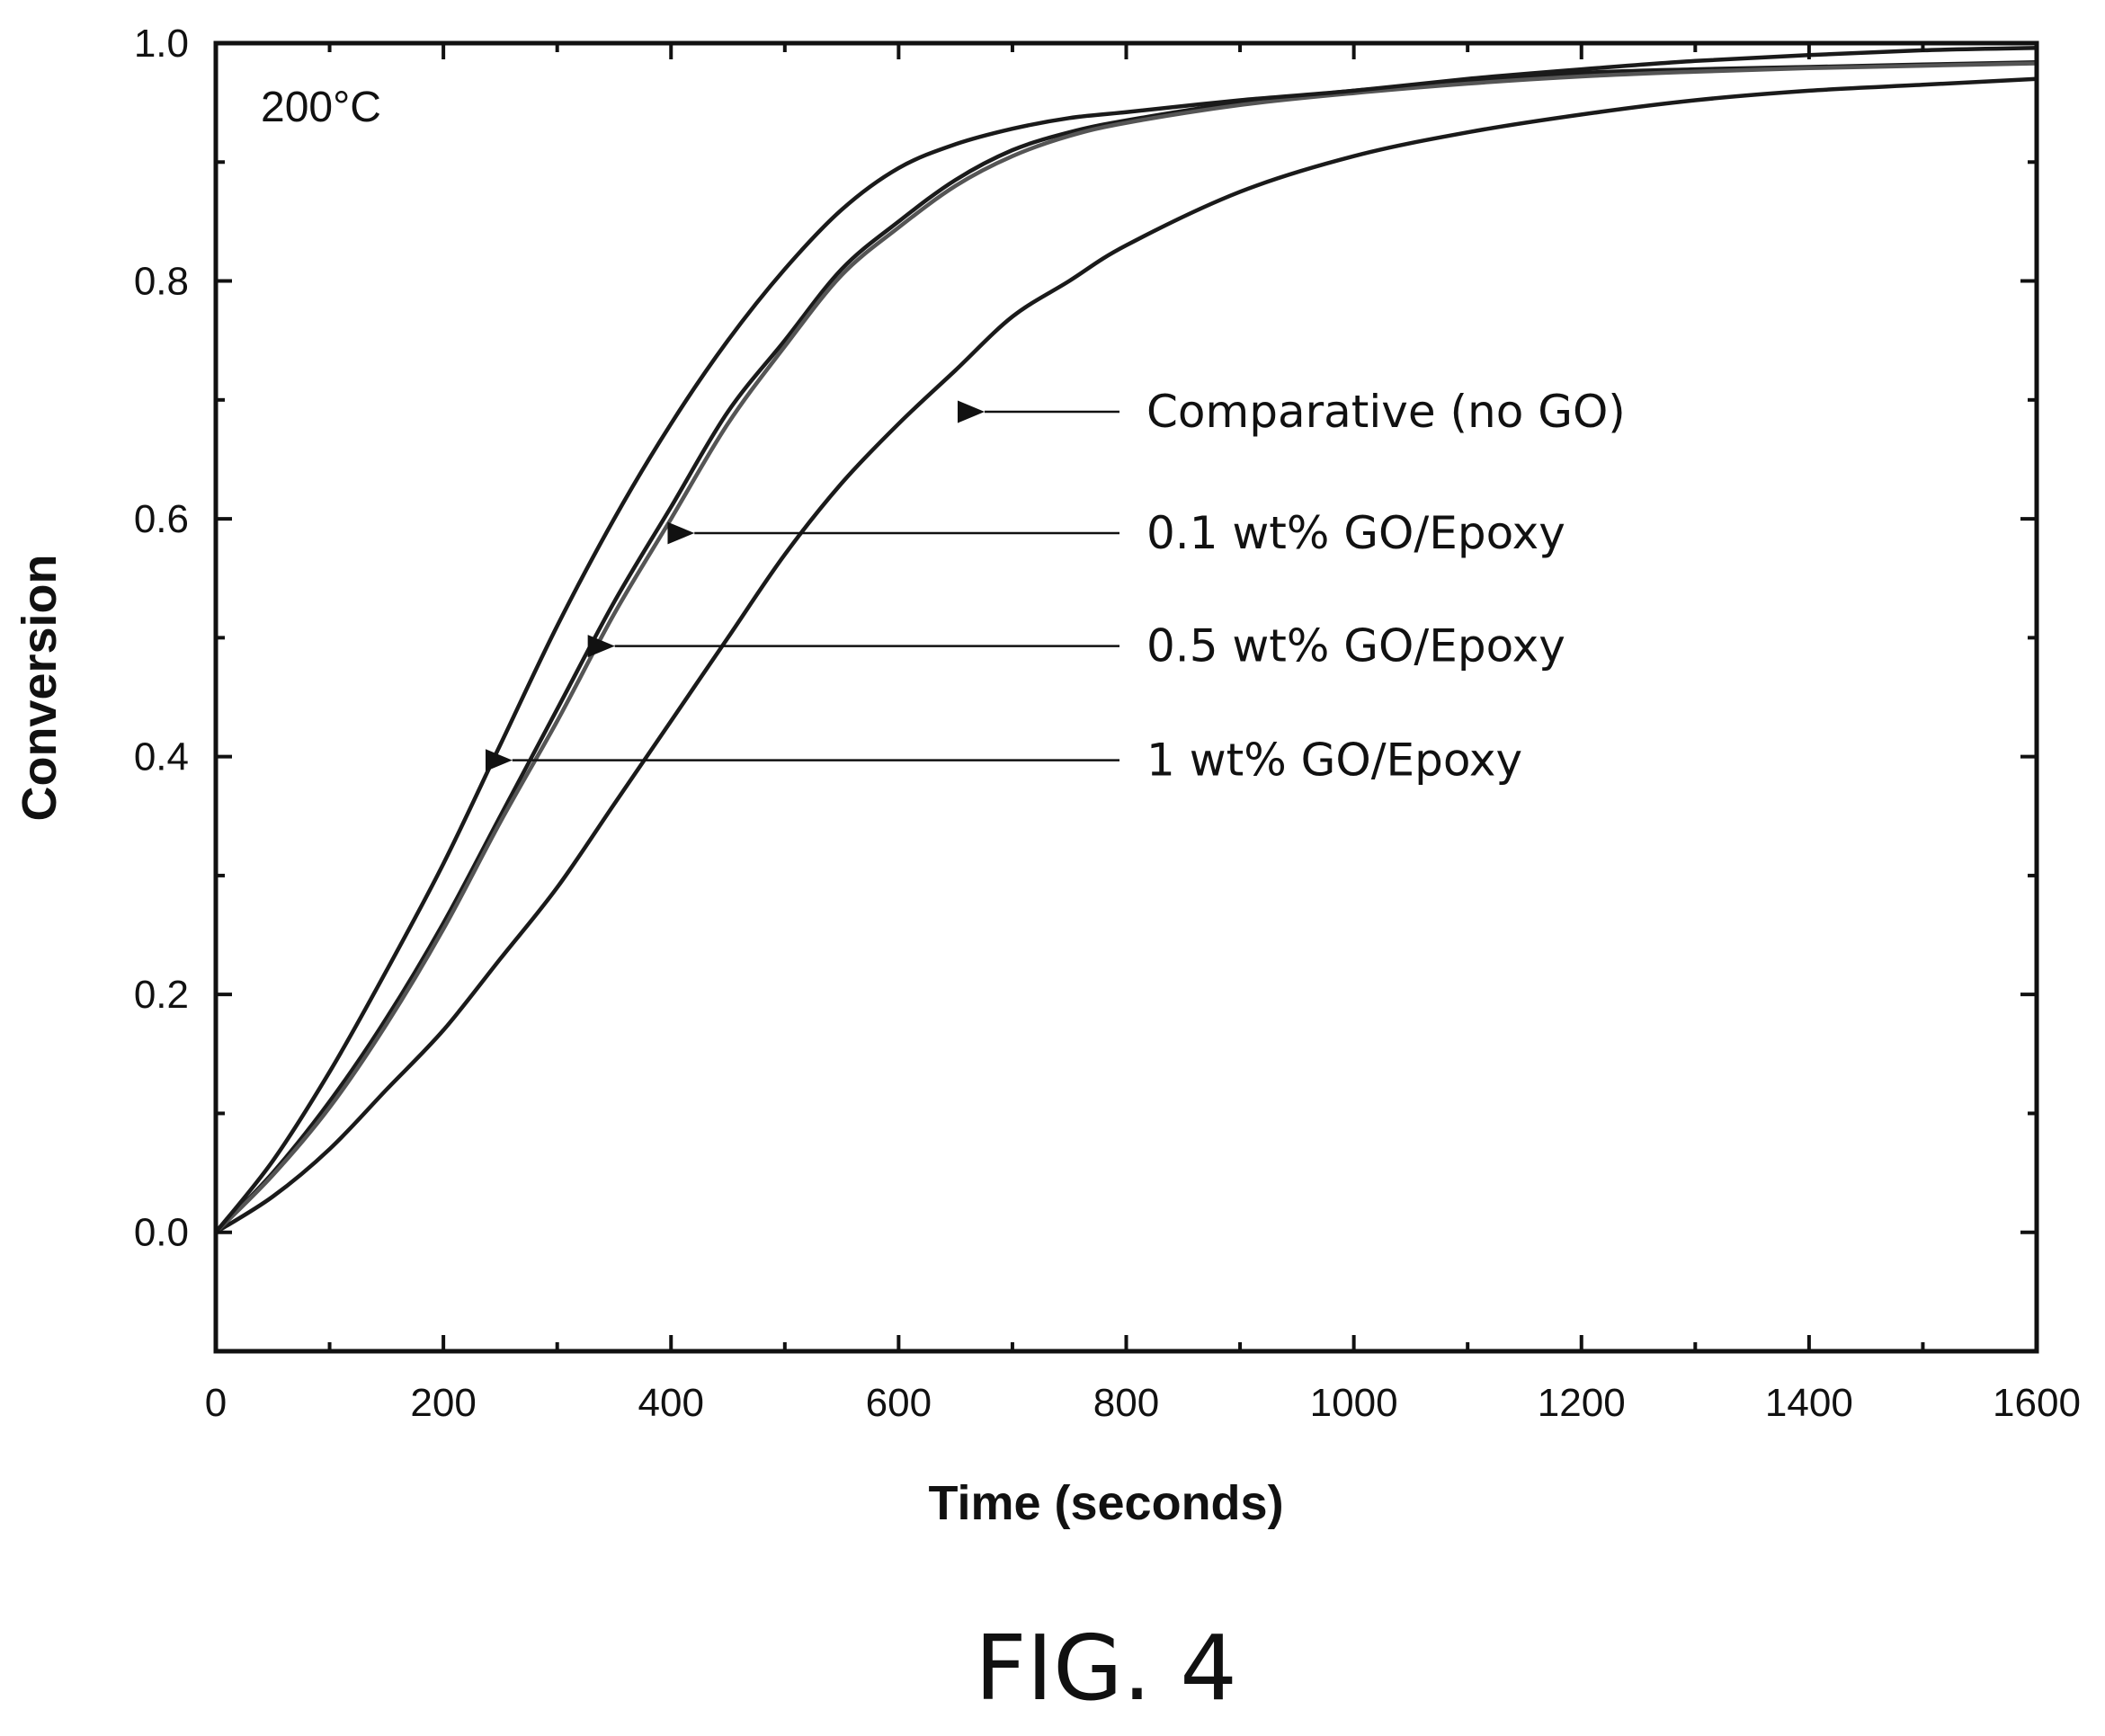 The image size is (2105, 1736). What do you see at coordinates (1106, 1668) in the screenshot?
I see `figure-label: FIG. 4` at bounding box center [1106, 1668].